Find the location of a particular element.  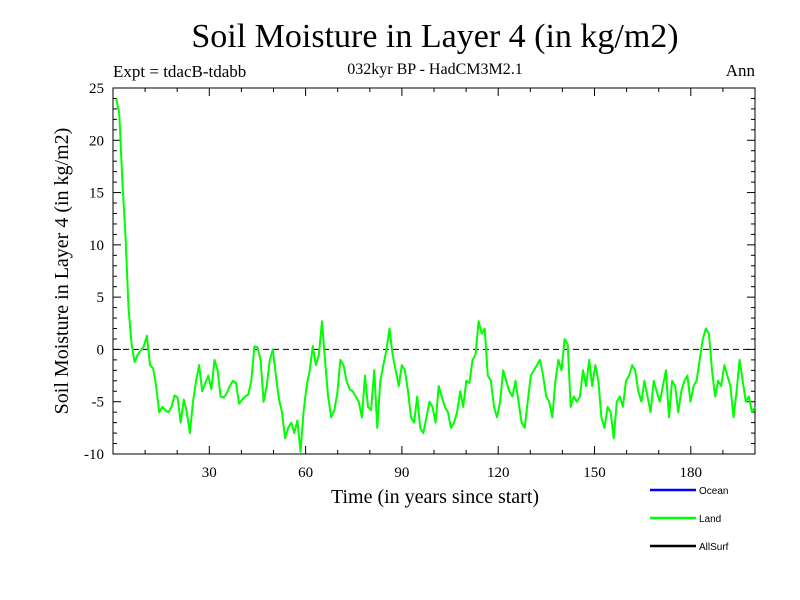

season-label: Ann is located at coordinates (741, 70).